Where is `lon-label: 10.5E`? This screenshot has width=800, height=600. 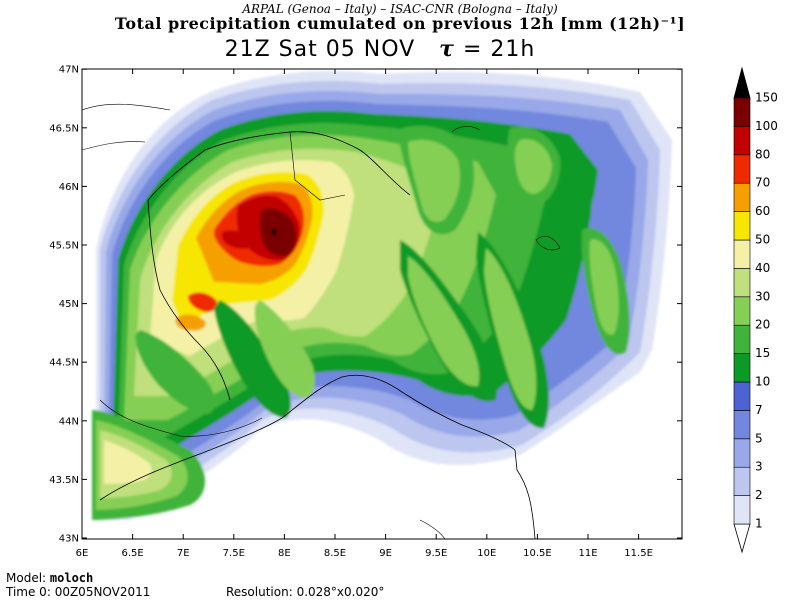 lon-label: 10.5E is located at coordinates (537, 553).